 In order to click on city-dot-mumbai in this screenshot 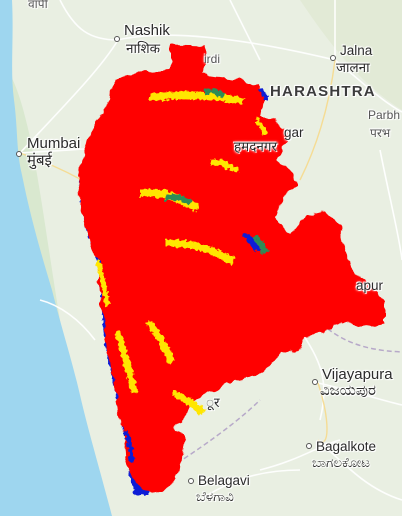, I will do `click(19, 154)`.